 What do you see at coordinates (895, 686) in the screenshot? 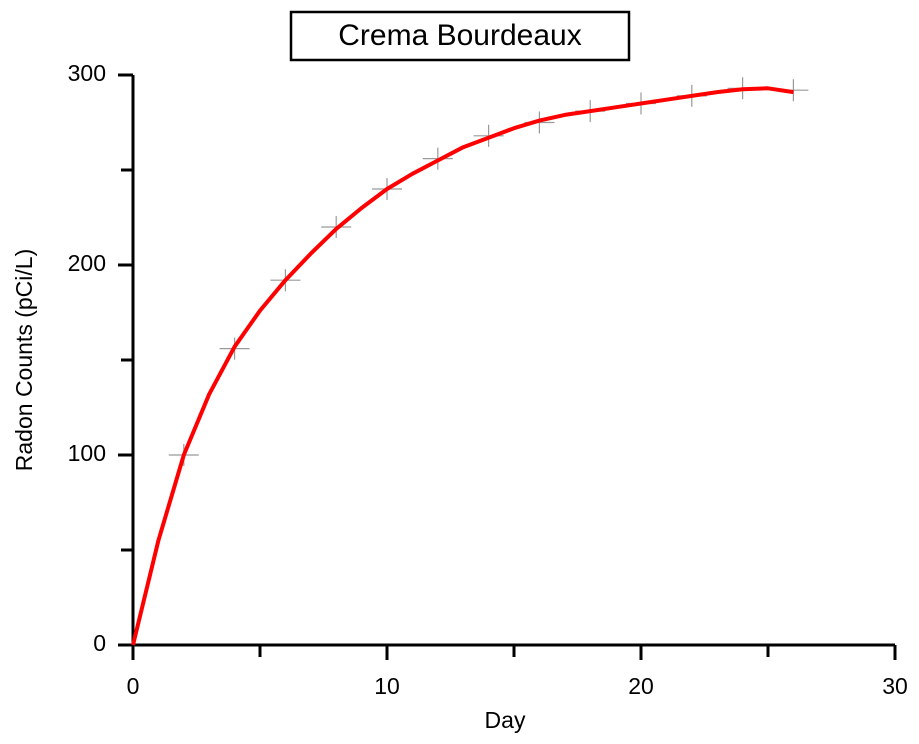
I see `x-tick-label: 30` at bounding box center [895, 686].